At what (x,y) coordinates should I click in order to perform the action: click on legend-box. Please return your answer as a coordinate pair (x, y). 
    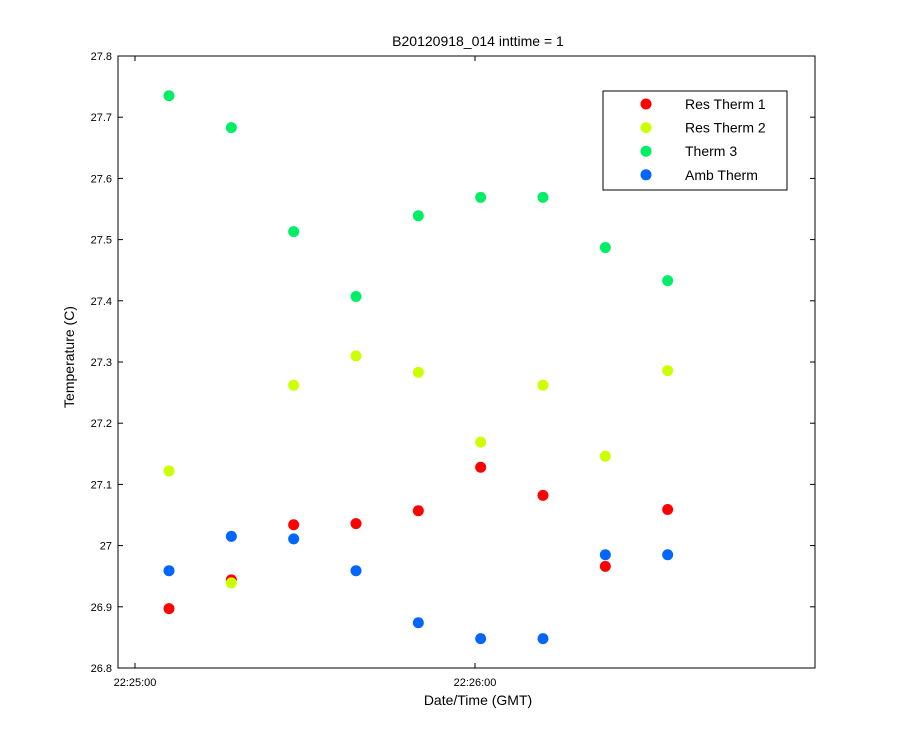
    Looking at the image, I should click on (695, 140).